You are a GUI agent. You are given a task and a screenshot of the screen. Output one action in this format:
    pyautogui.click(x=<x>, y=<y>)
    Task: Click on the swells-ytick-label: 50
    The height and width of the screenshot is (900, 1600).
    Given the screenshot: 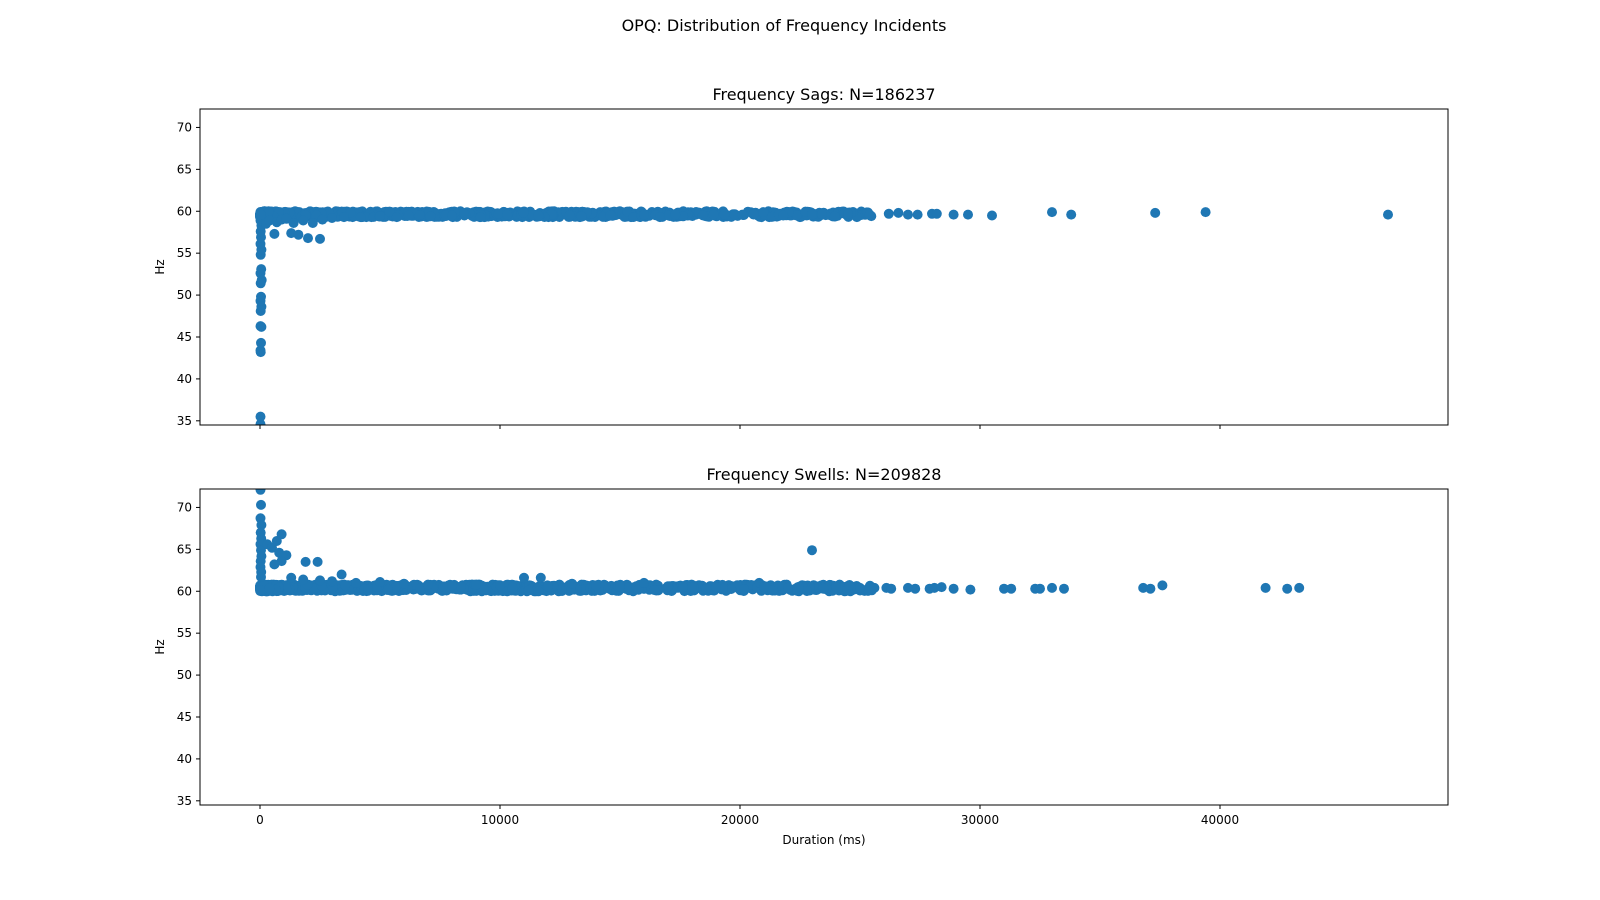 What is the action you would take?
    pyautogui.click(x=184, y=675)
    